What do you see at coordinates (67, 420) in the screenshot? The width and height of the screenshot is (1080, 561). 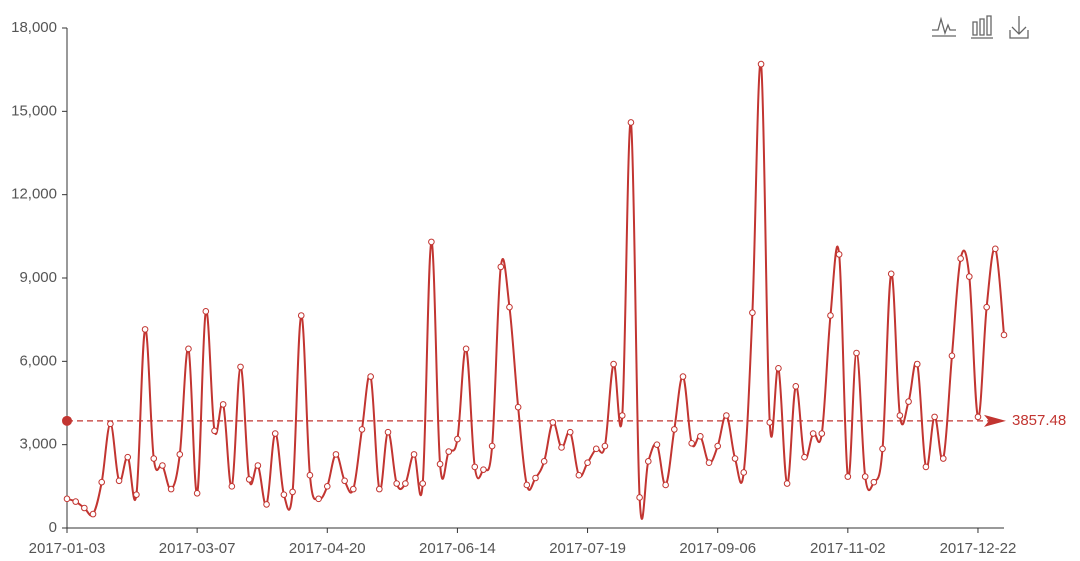 I see `average-line-start` at bounding box center [67, 420].